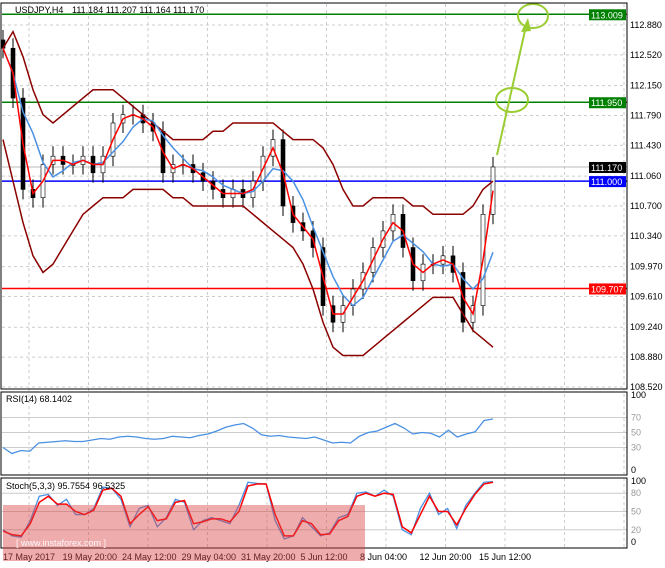  What do you see at coordinates (493, 190) in the screenshot?
I see `candle-body` at bounding box center [493, 190].